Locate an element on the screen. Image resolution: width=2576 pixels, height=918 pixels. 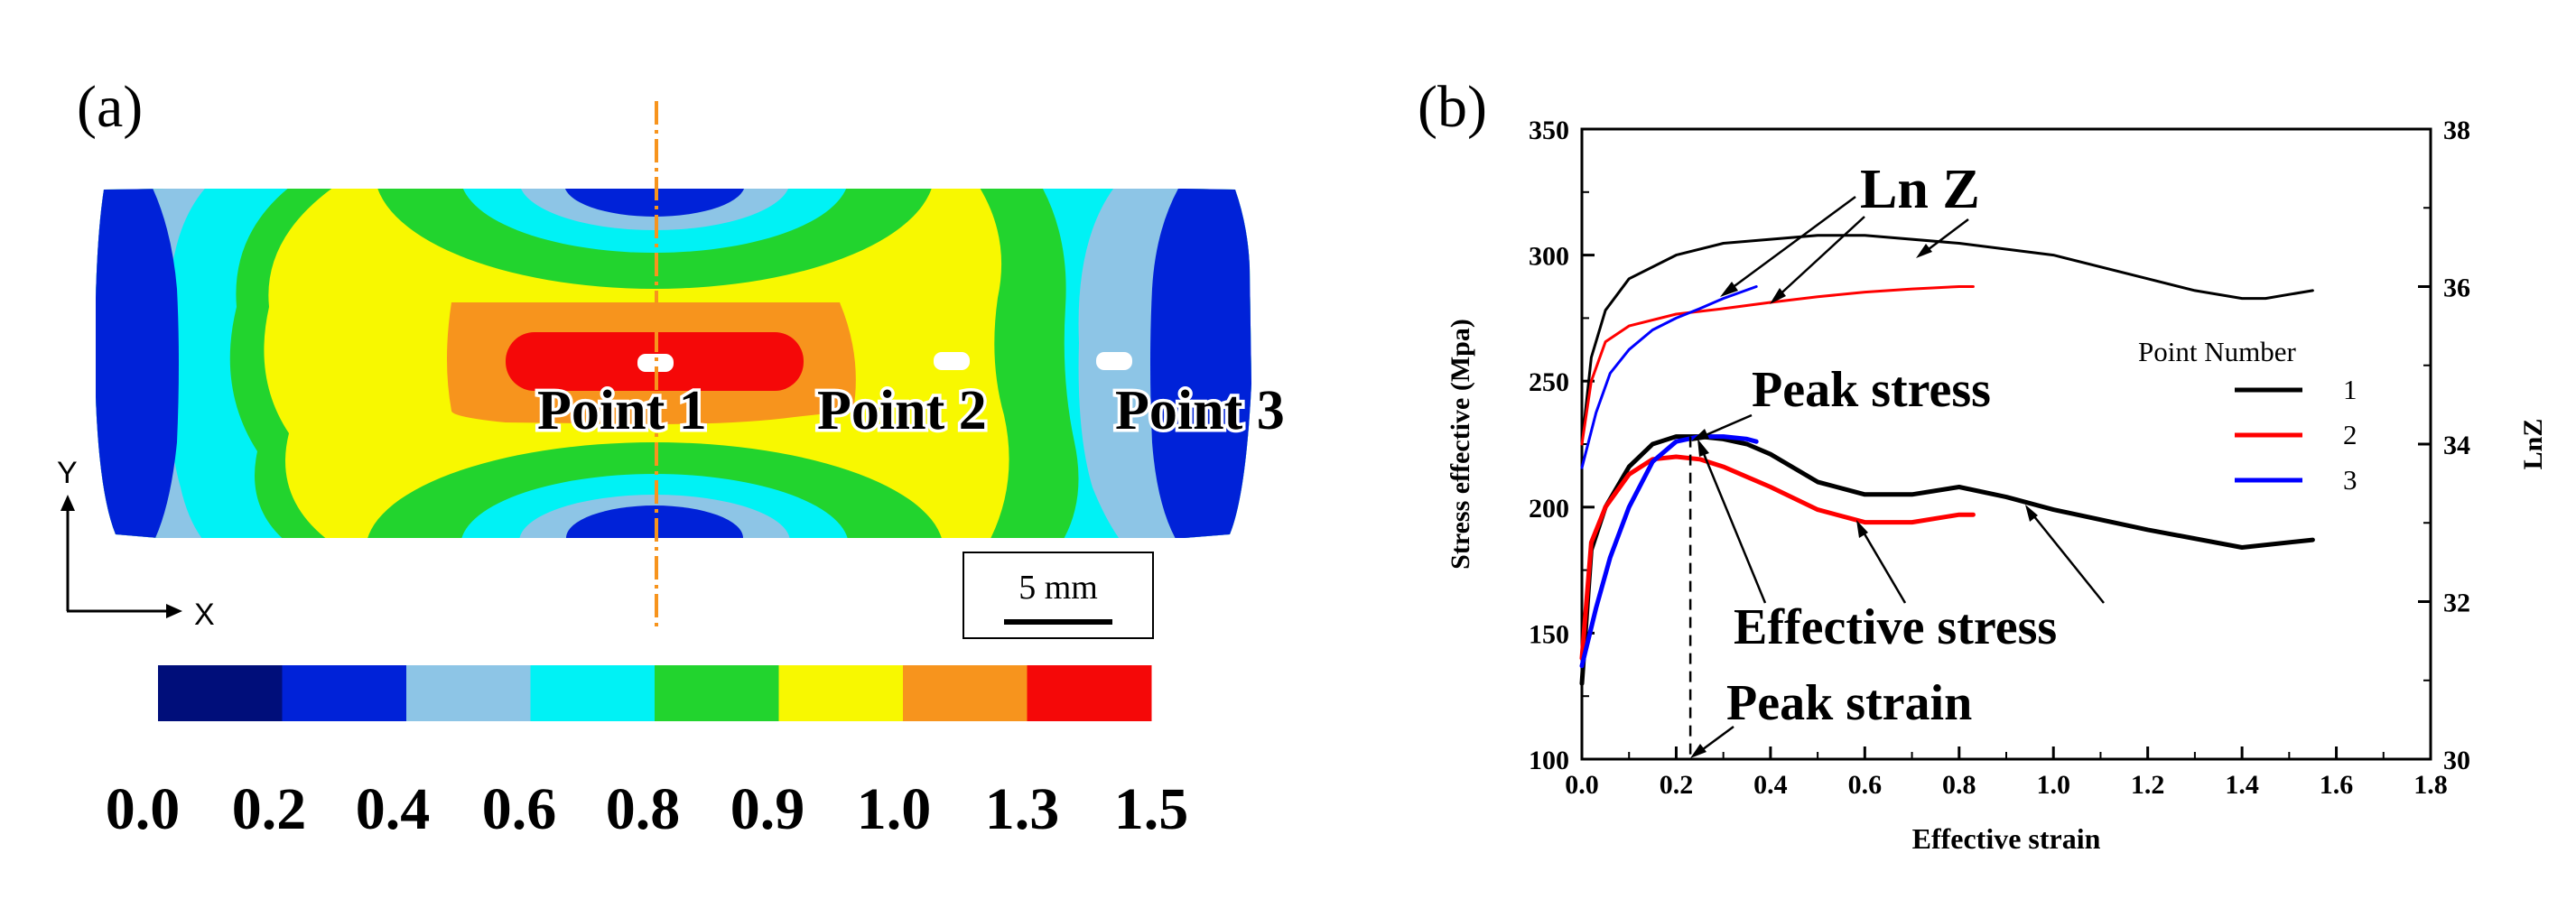
contour-blue-bottom is located at coordinates (654, 521).